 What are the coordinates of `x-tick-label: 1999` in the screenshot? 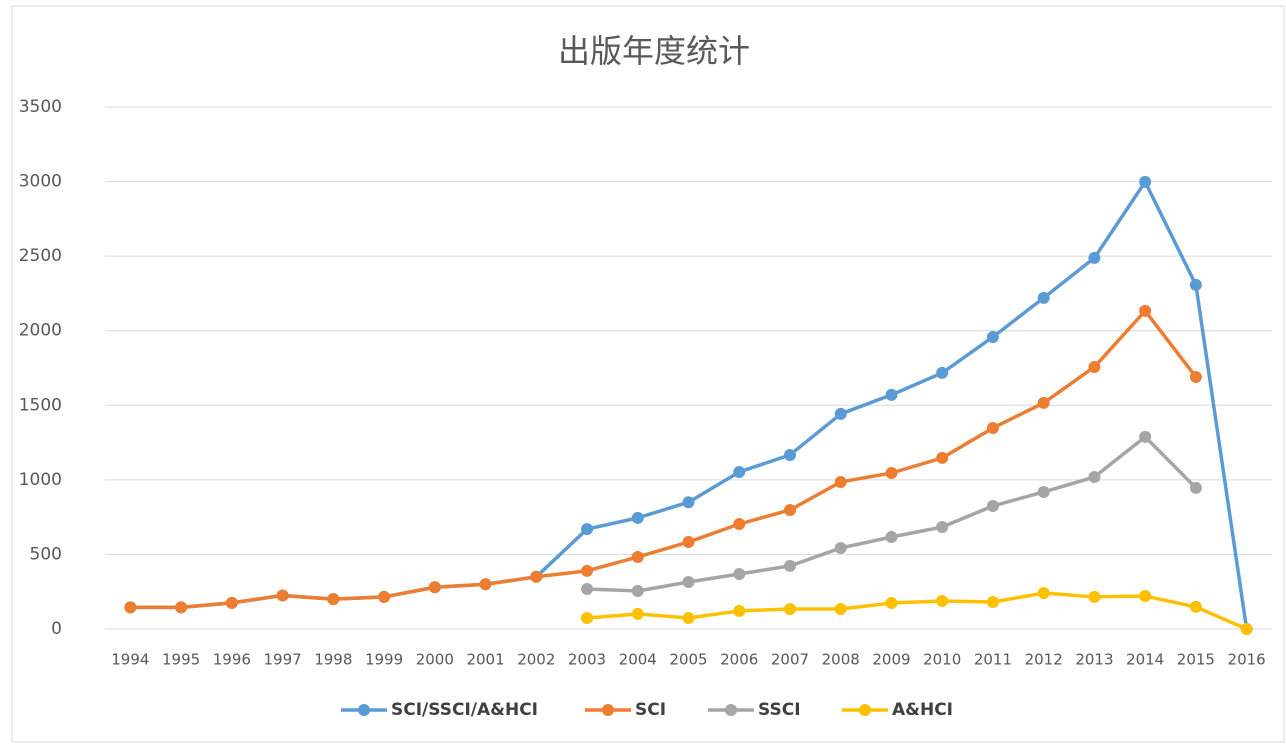 It's located at (384, 660).